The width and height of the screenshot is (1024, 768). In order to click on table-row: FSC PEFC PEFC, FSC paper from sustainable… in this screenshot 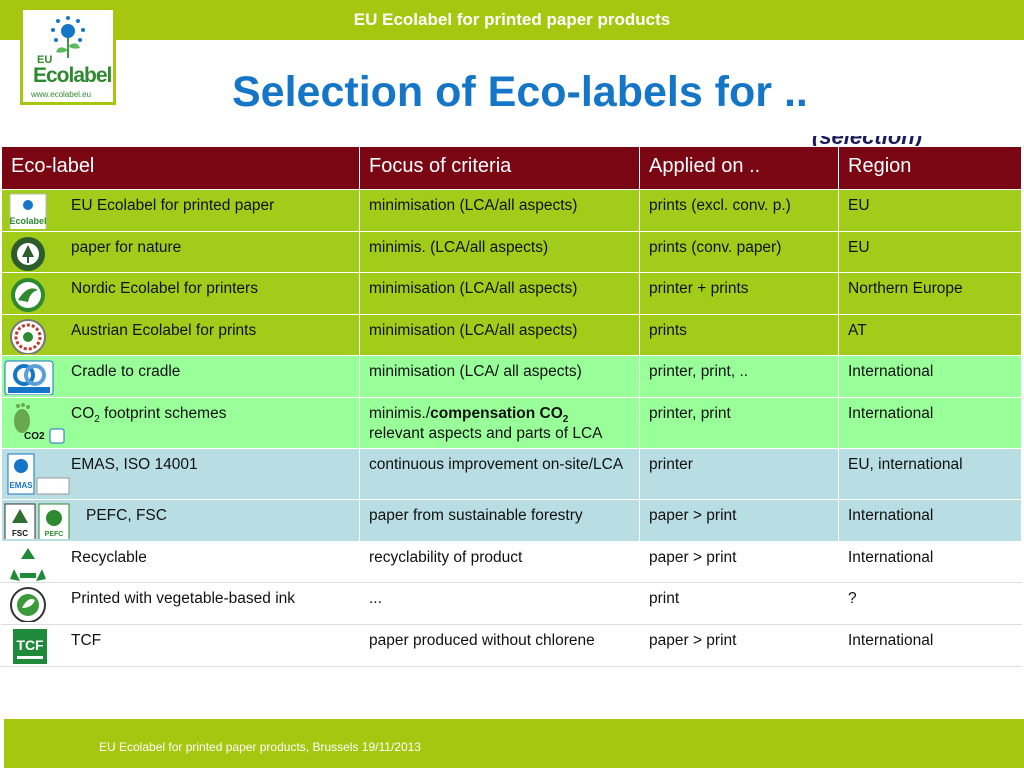, I will do `click(511, 520)`.